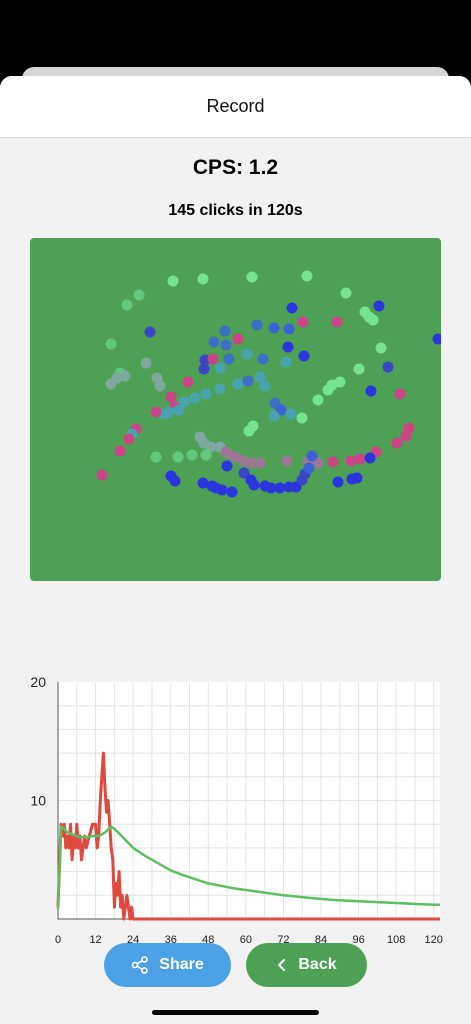 The image size is (471, 1024). What do you see at coordinates (167, 965) in the screenshot?
I see `share-button: Share` at bounding box center [167, 965].